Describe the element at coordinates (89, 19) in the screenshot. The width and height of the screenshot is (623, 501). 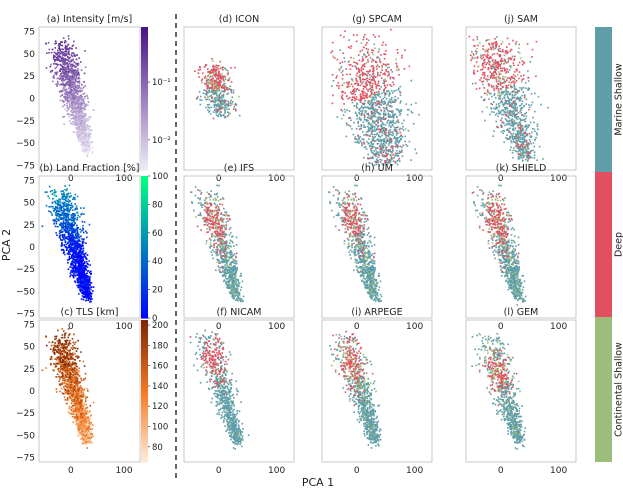
I see `panel-title-a: (a) Intensity [m/s]` at that location.